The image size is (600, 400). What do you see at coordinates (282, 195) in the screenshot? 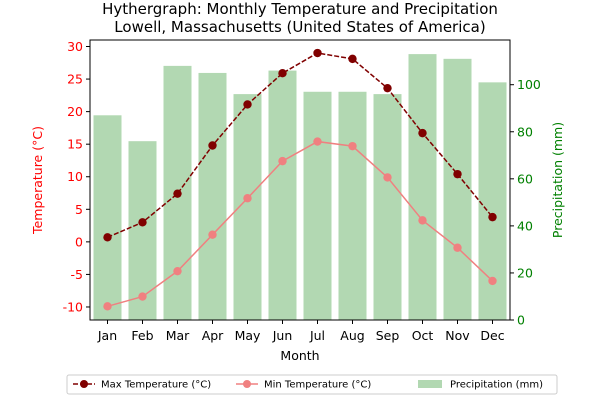
I see `precipitation-bar-jun` at bounding box center [282, 195].